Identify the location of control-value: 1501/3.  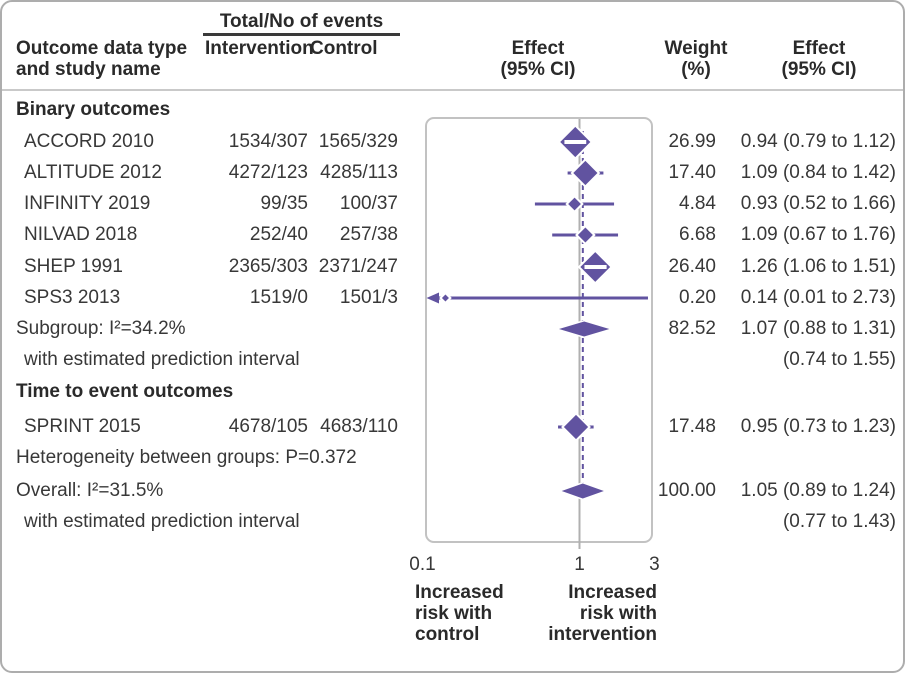
(368, 297).